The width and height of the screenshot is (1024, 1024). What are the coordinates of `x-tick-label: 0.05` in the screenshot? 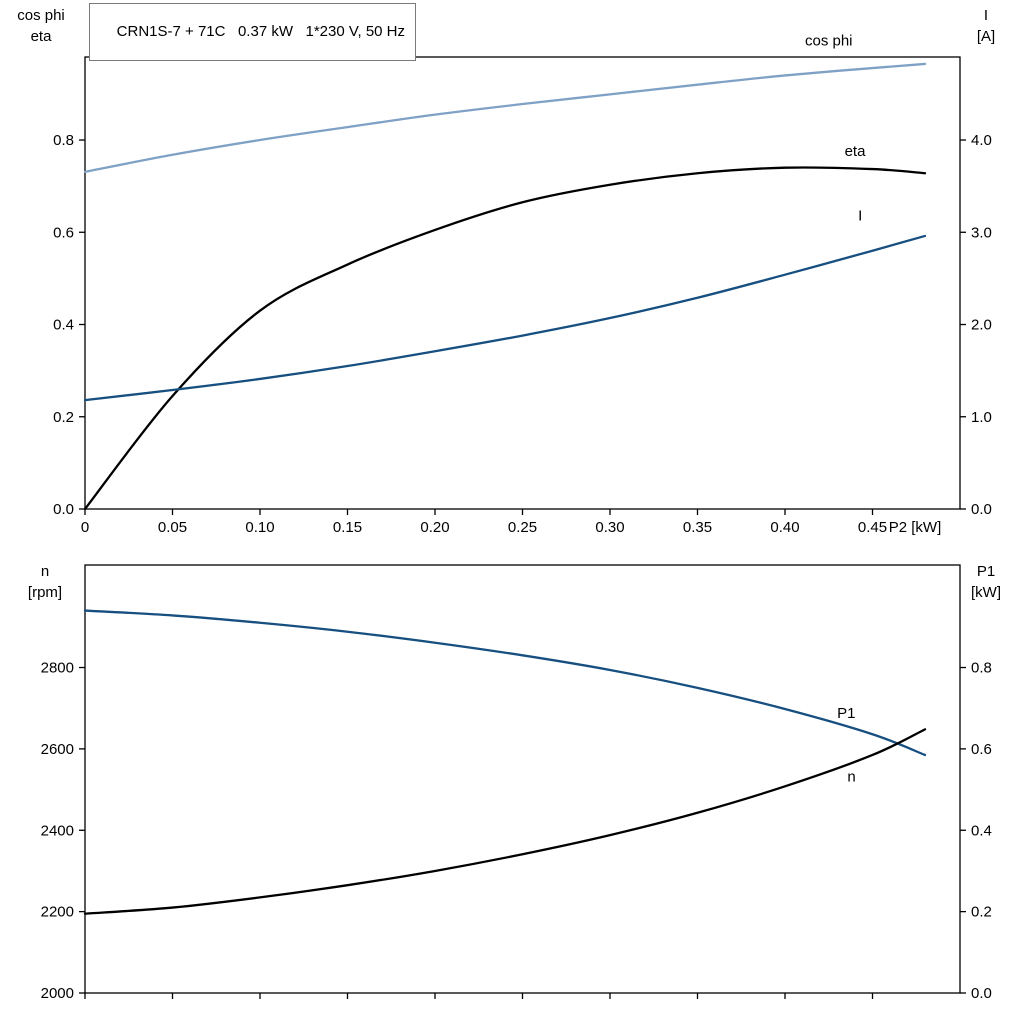 It's located at (172, 527).